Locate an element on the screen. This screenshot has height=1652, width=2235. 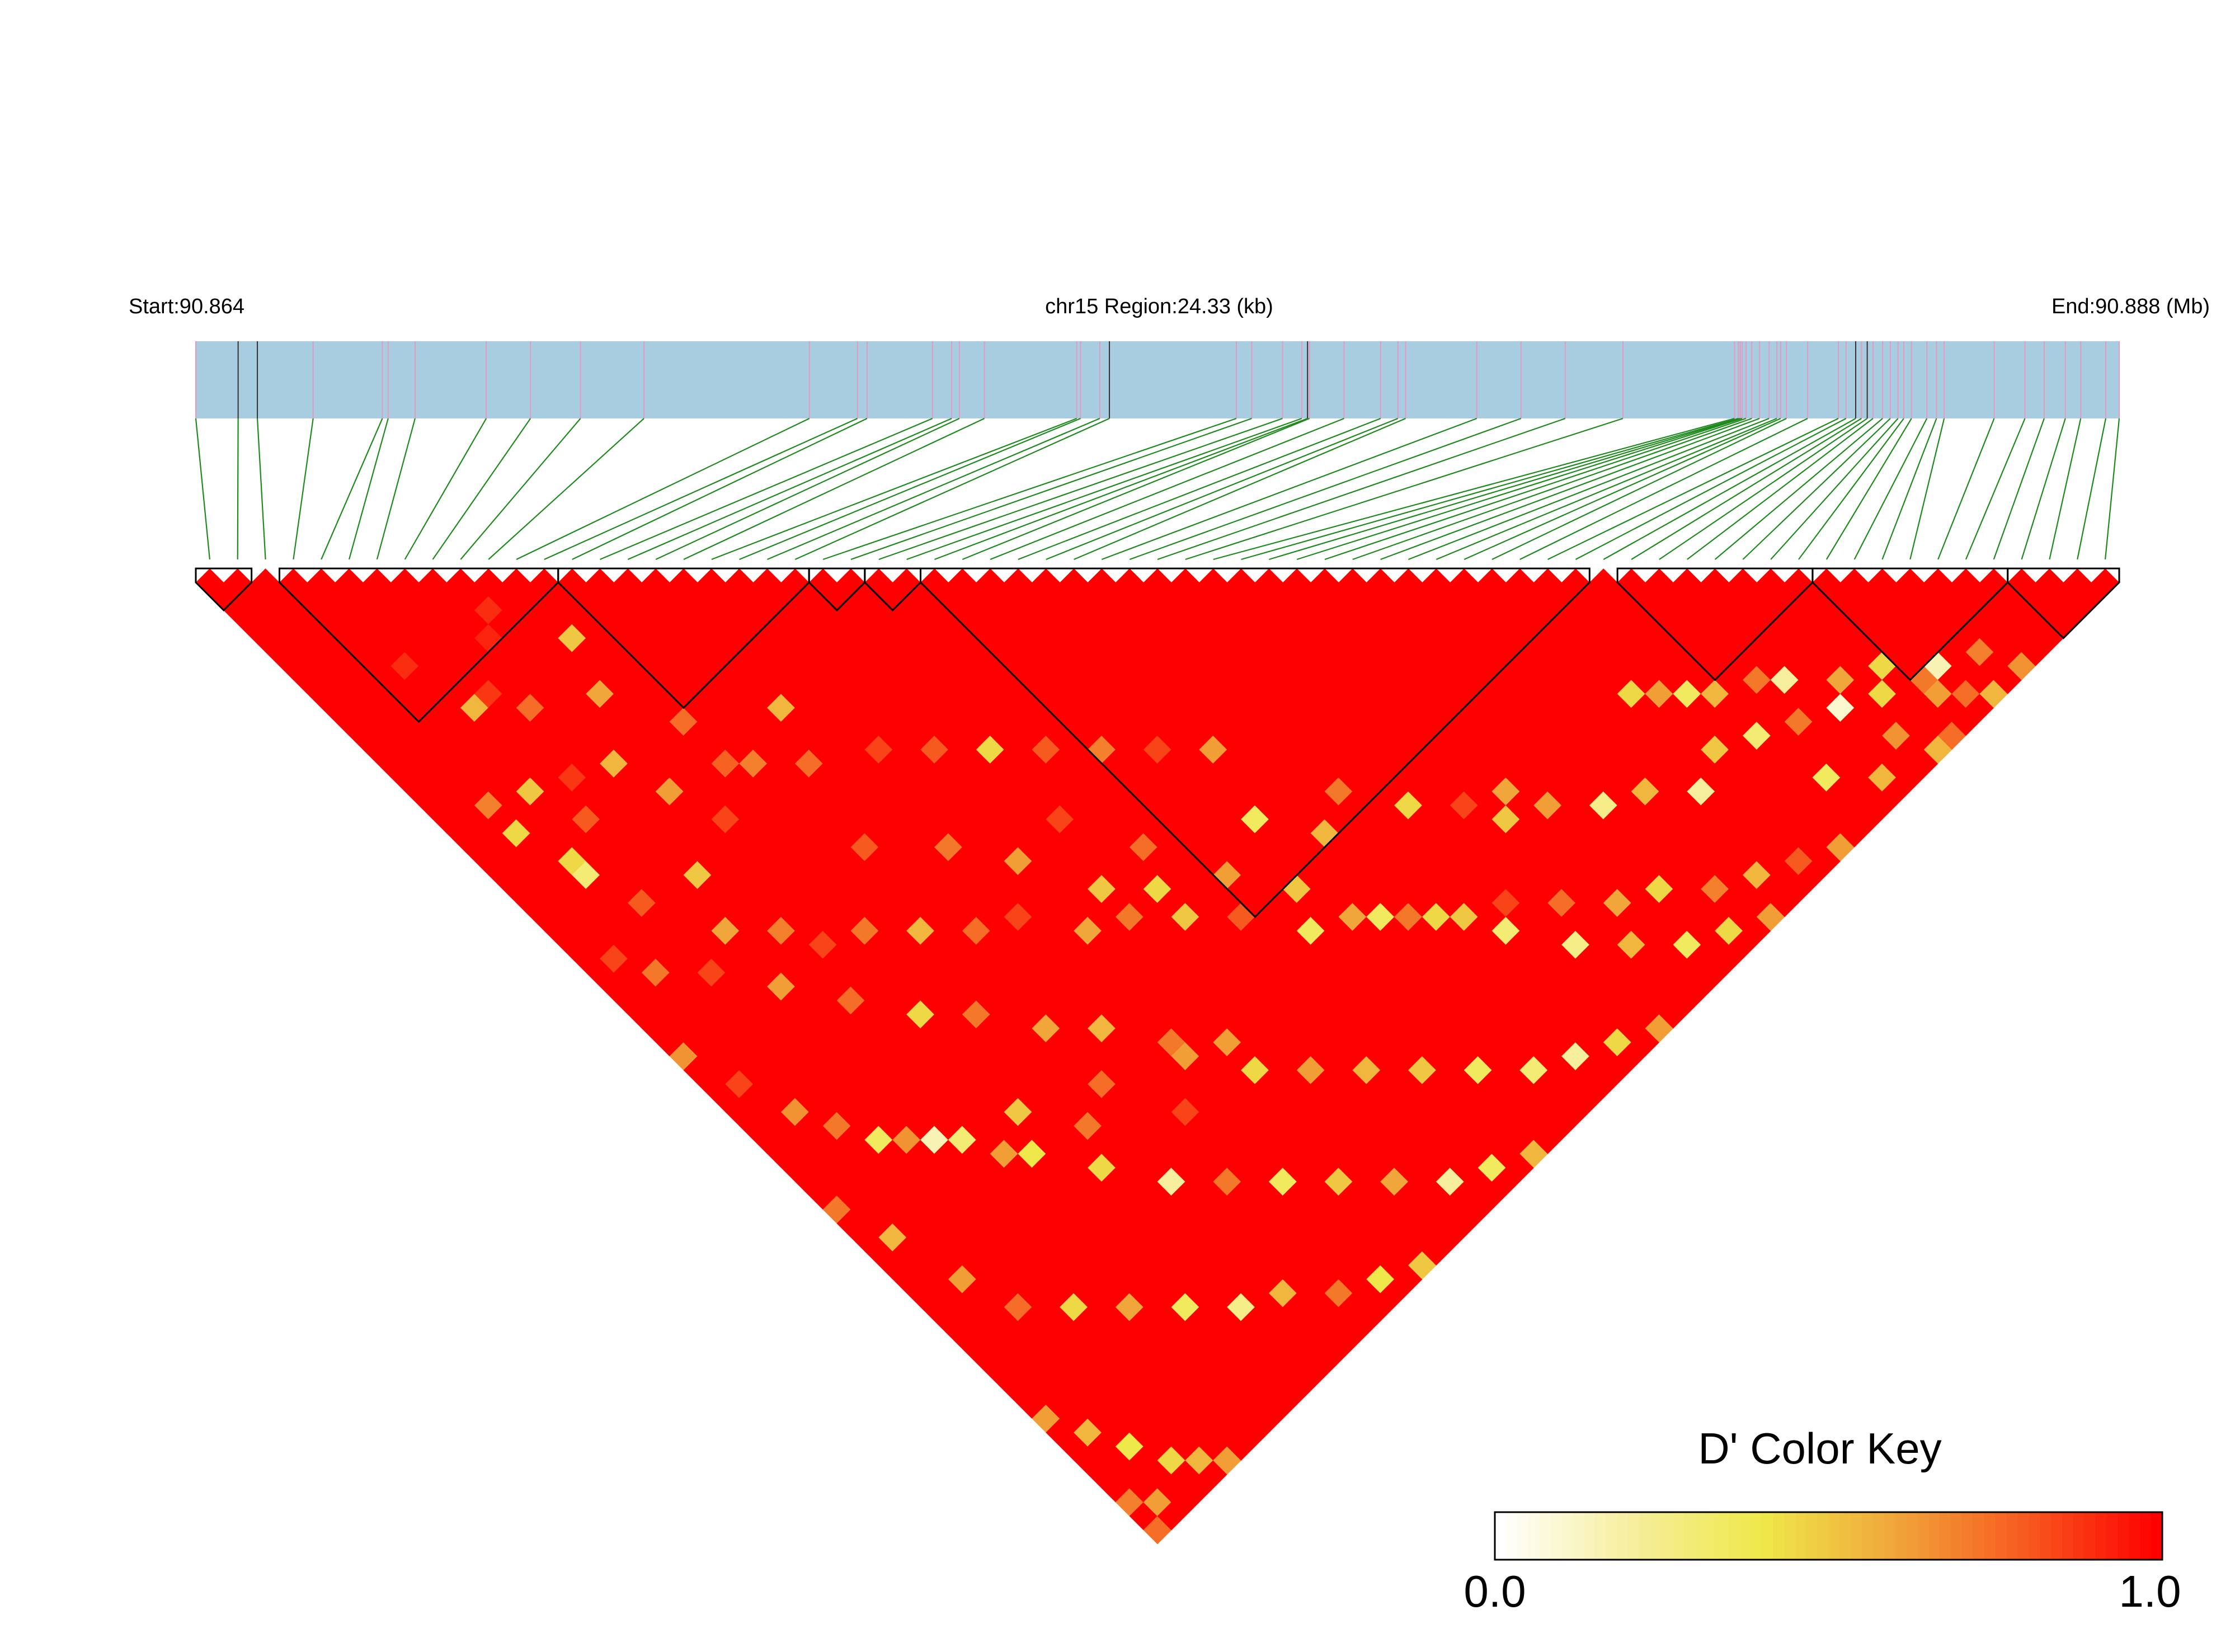
region-bar is located at coordinates (1157, 379).